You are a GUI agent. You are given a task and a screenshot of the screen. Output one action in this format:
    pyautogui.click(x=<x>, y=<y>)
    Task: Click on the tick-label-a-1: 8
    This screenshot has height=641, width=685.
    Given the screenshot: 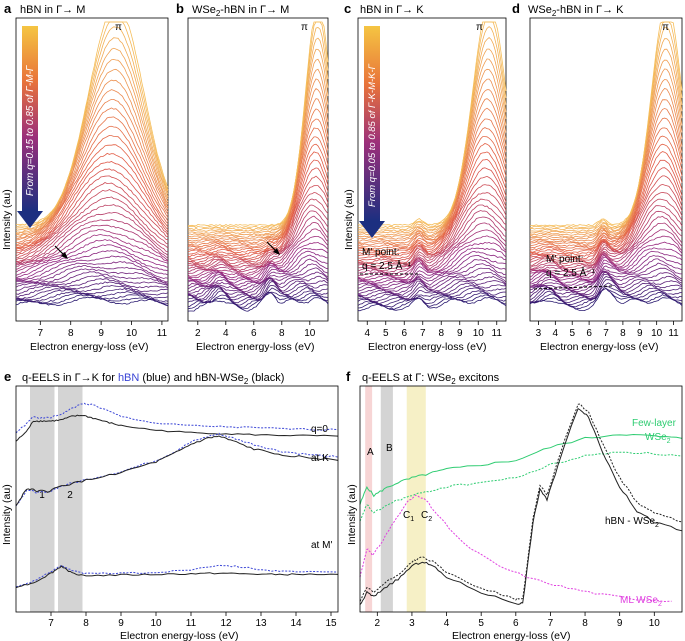 What is the action you would take?
    pyautogui.click(x=71, y=333)
    